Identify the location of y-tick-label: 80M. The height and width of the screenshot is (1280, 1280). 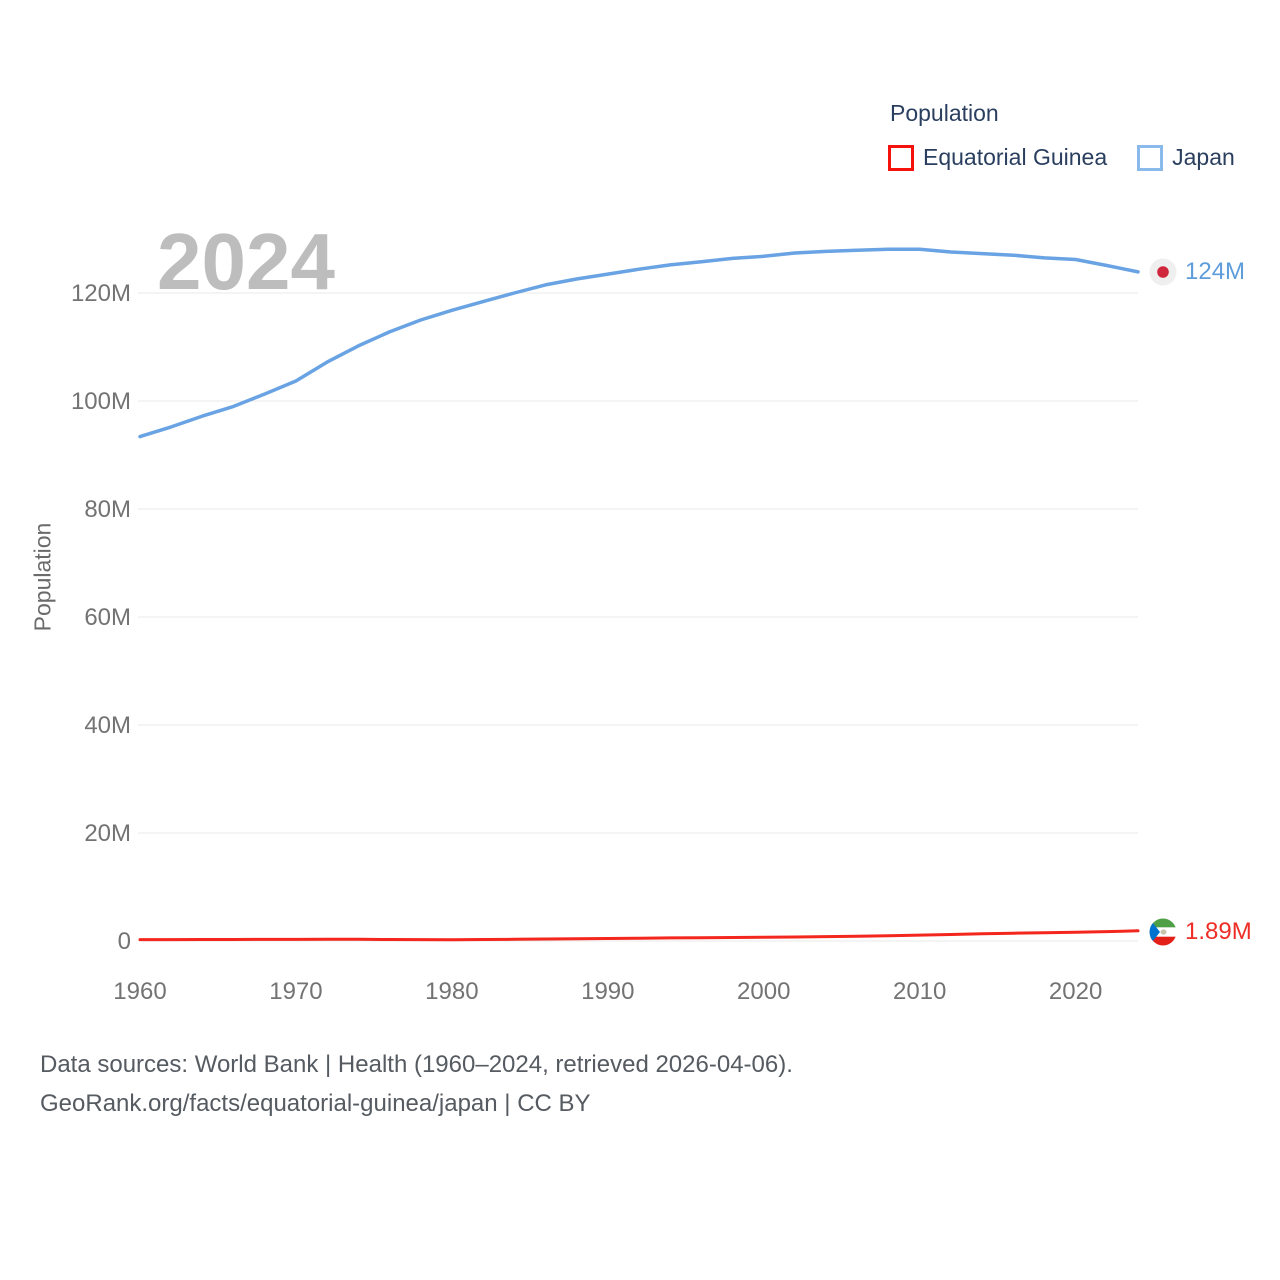
(107, 509).